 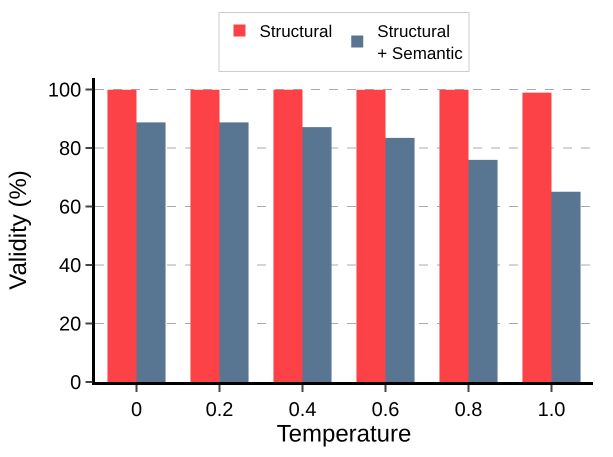 What do you see at coordinates (76, 383) in the screenshot?
I see `y-tick-label: 0` at bounding box center [76, 383].